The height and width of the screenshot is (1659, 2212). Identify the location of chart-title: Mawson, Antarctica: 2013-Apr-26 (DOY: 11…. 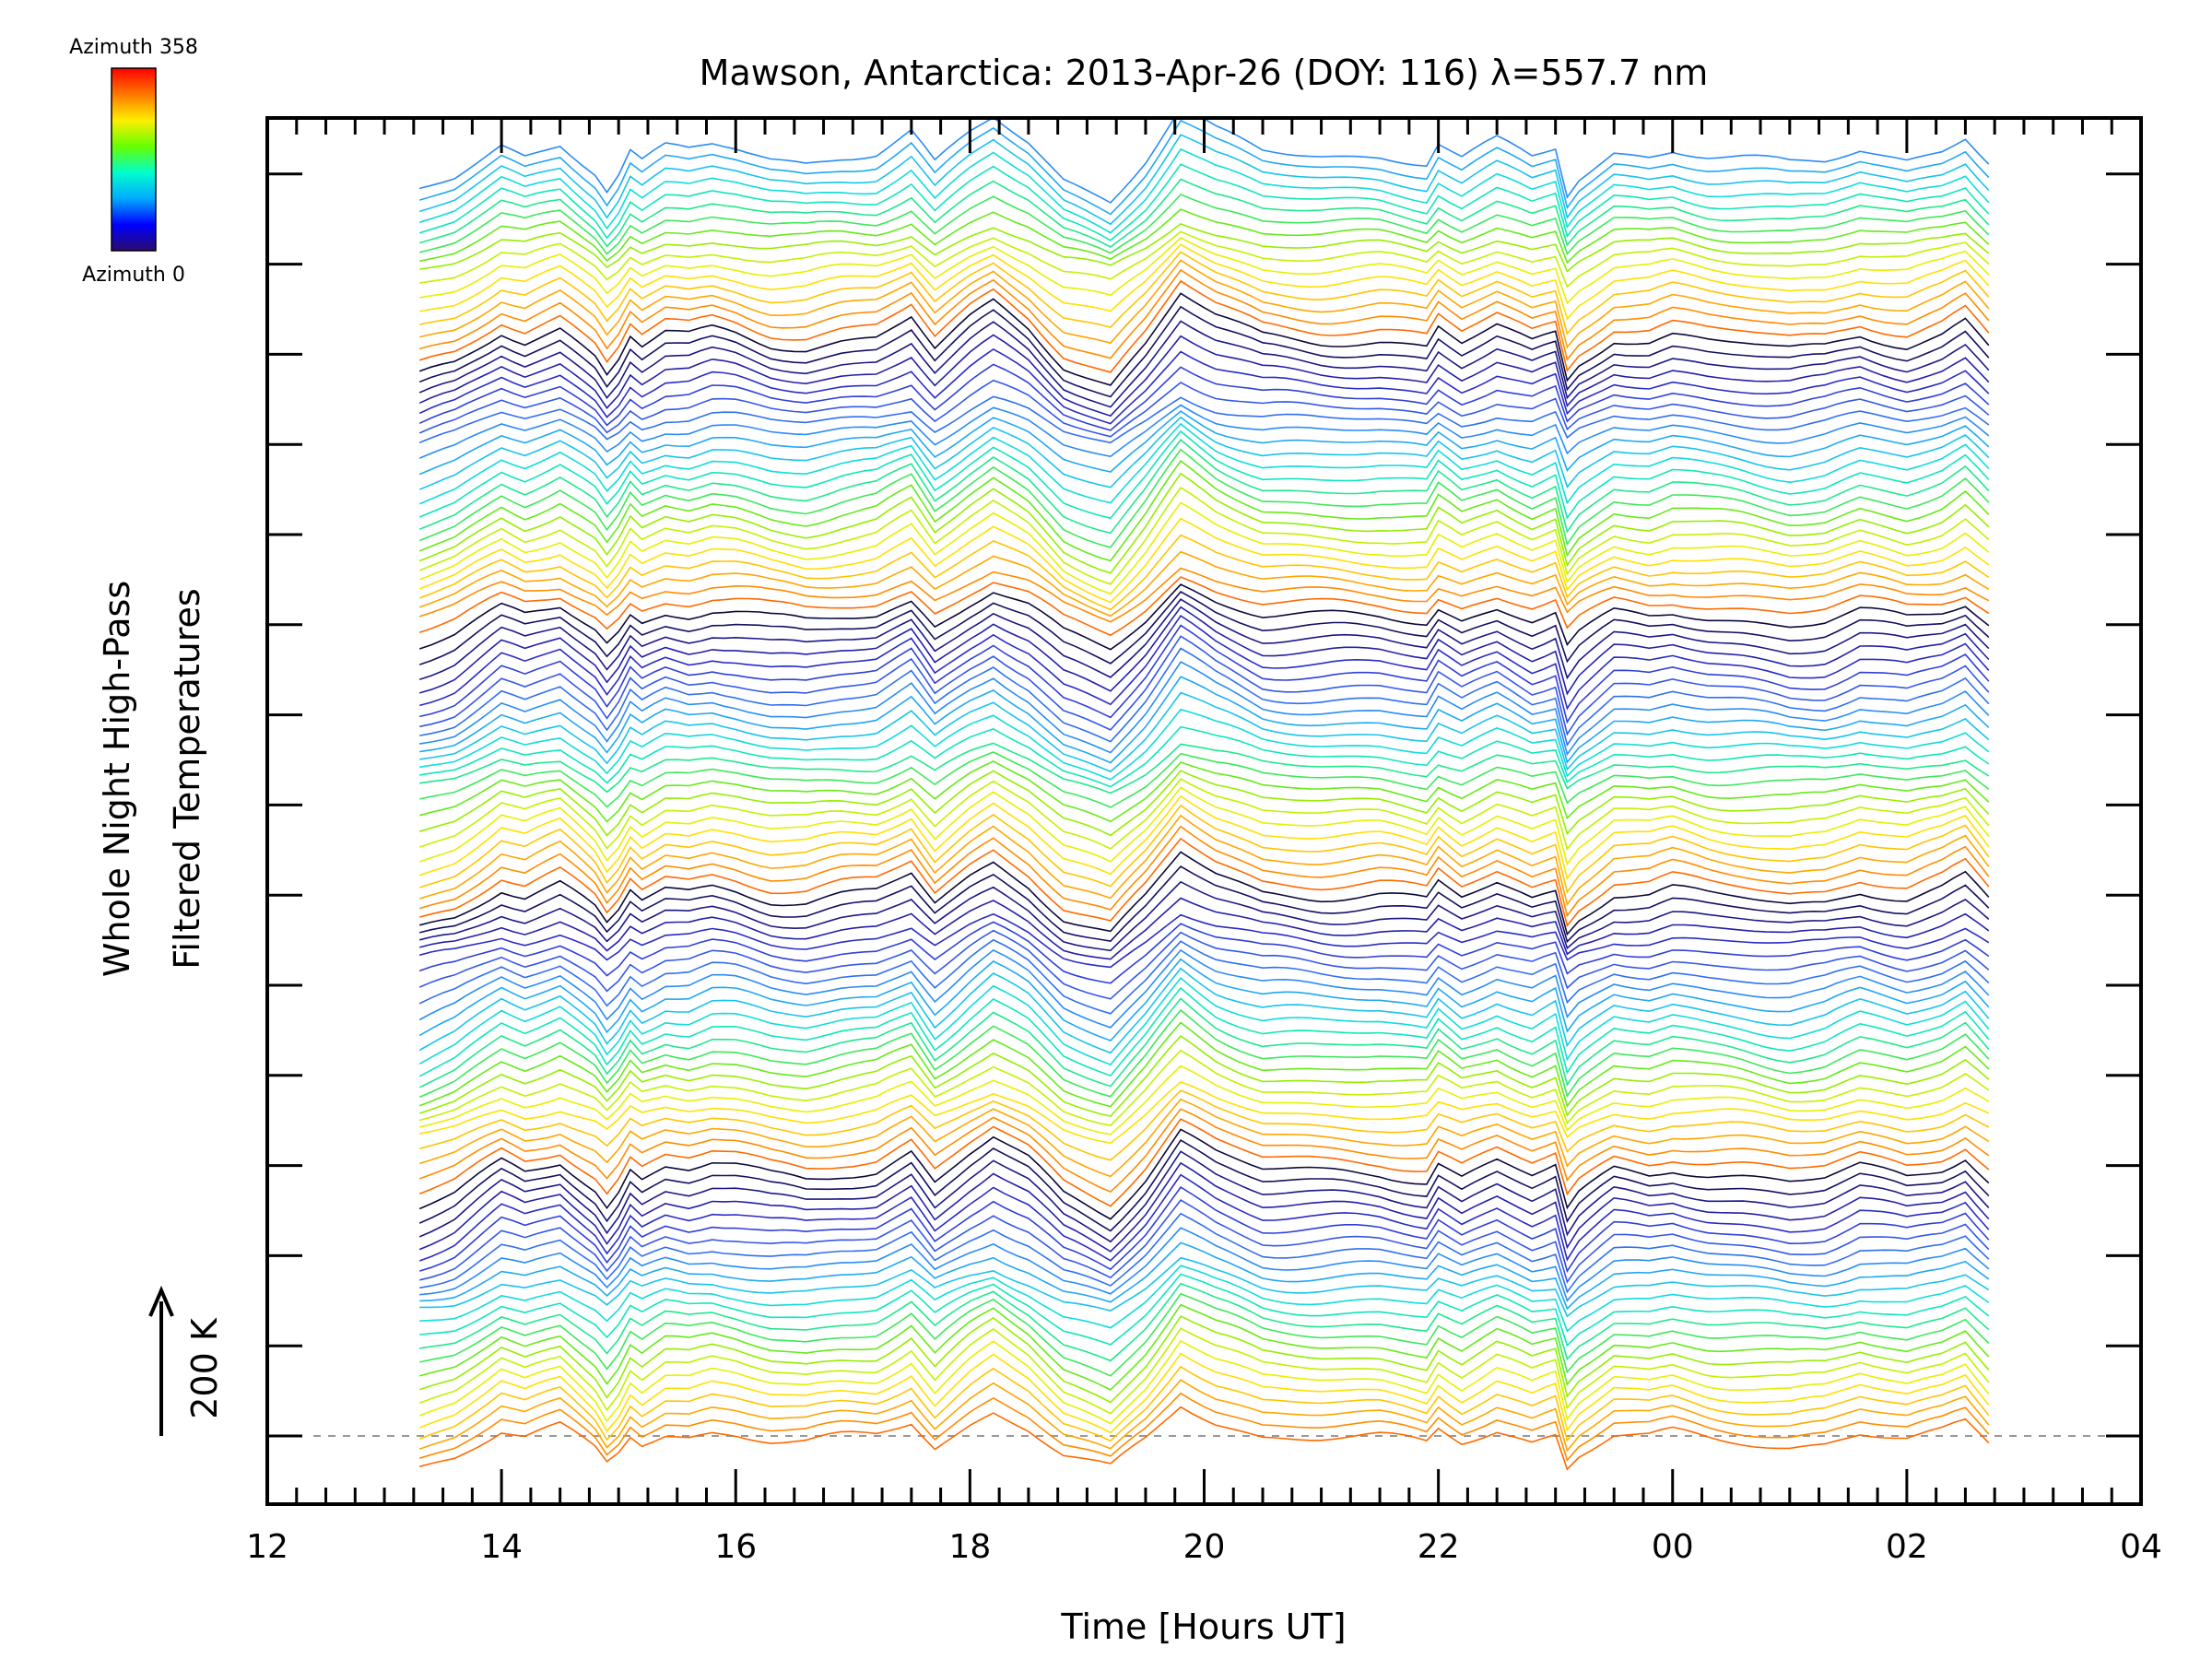
(1204, 73).